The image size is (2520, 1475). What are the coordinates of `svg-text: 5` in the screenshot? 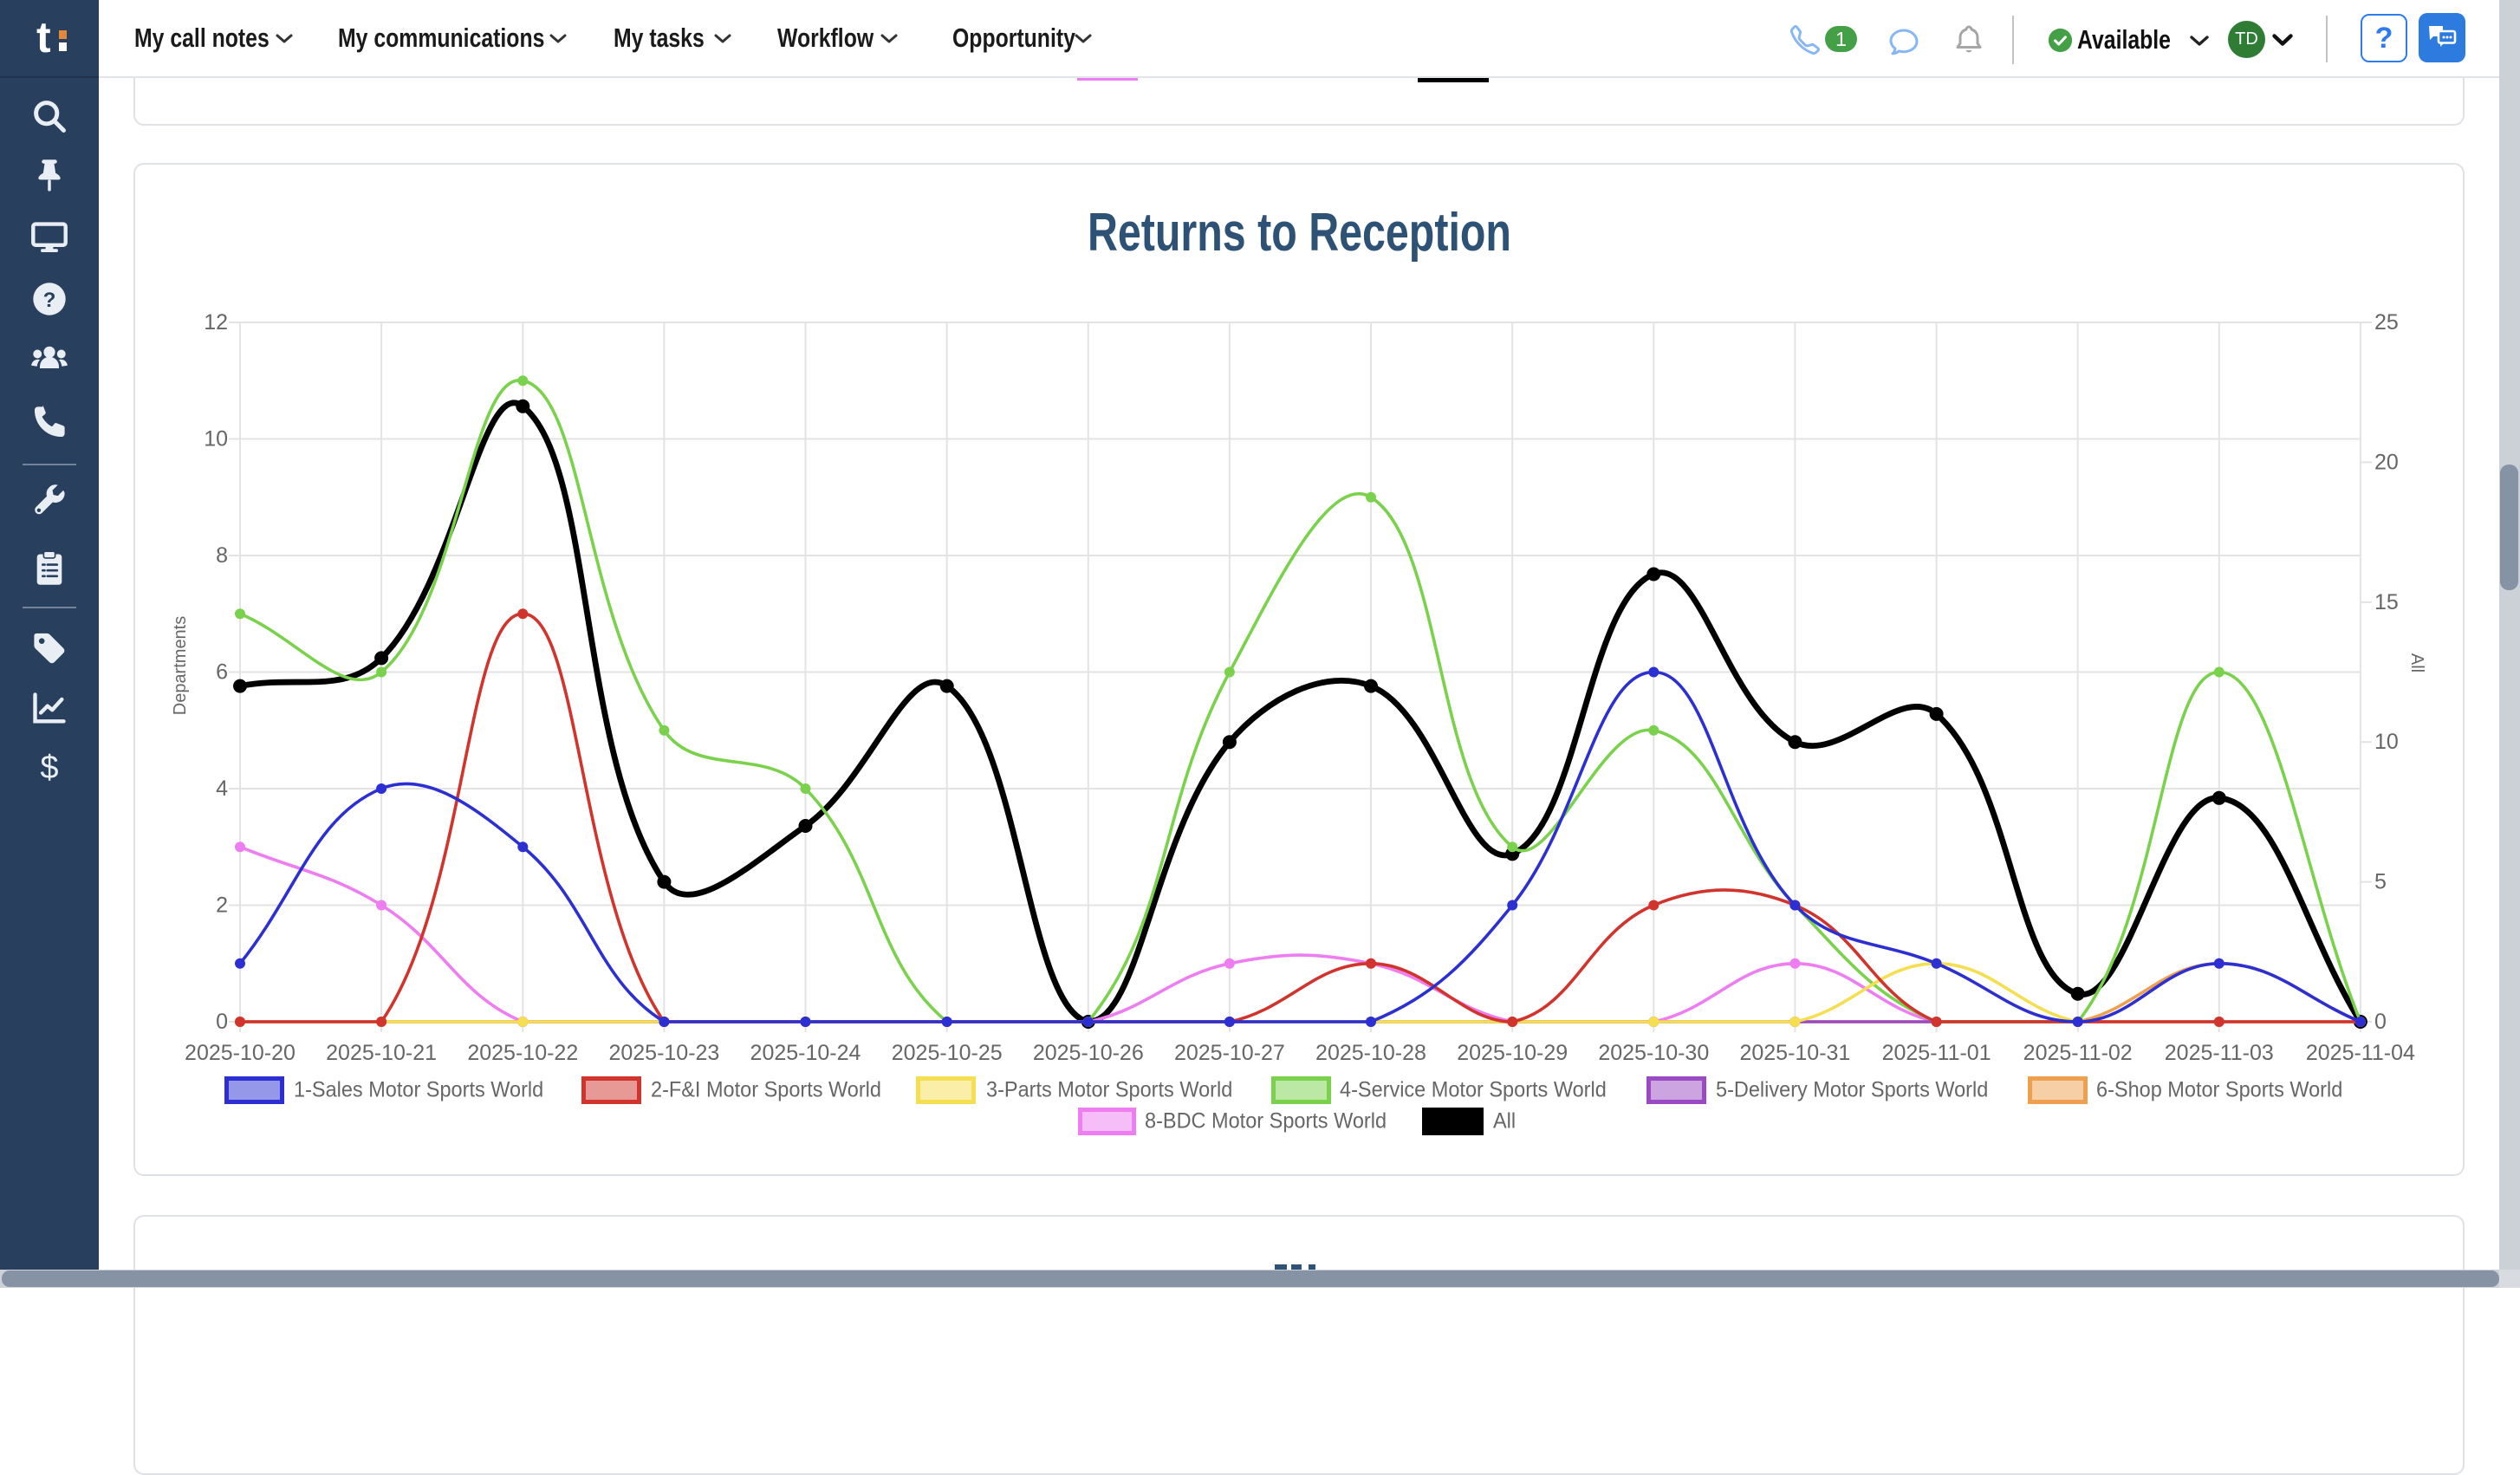 It's located at (2380, 882).